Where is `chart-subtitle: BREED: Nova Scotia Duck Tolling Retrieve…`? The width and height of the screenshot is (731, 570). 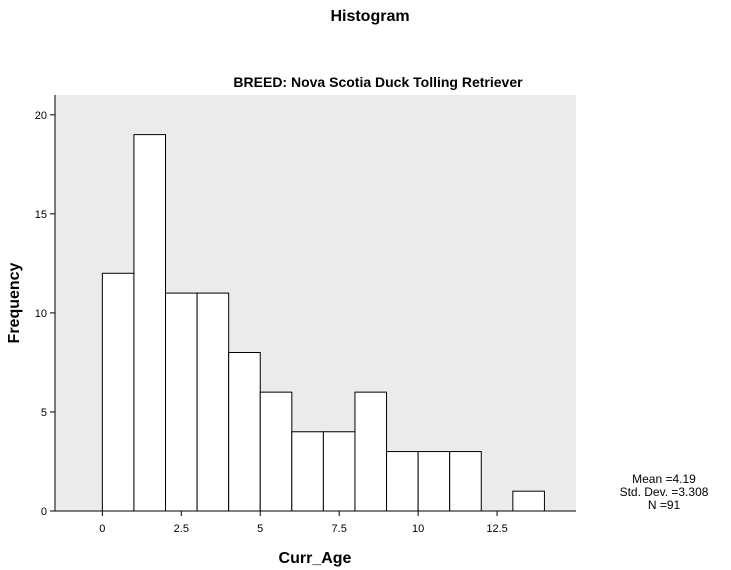 chart-subtitle: BREED: Nova Scotia Duck Tolling Retrieve… is located at coordinates (378, 82).